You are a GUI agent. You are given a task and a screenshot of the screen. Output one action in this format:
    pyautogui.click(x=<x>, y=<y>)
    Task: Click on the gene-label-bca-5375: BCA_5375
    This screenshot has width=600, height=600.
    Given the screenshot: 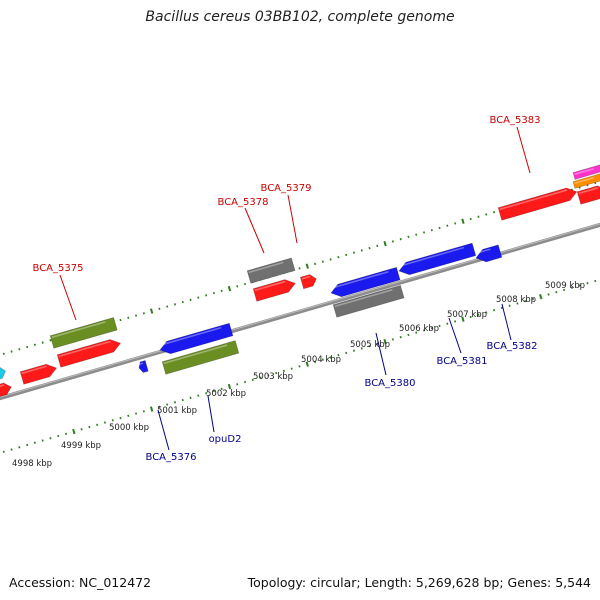 What is the action you would take?
    pyautogui.click(x=58, y=268)
    